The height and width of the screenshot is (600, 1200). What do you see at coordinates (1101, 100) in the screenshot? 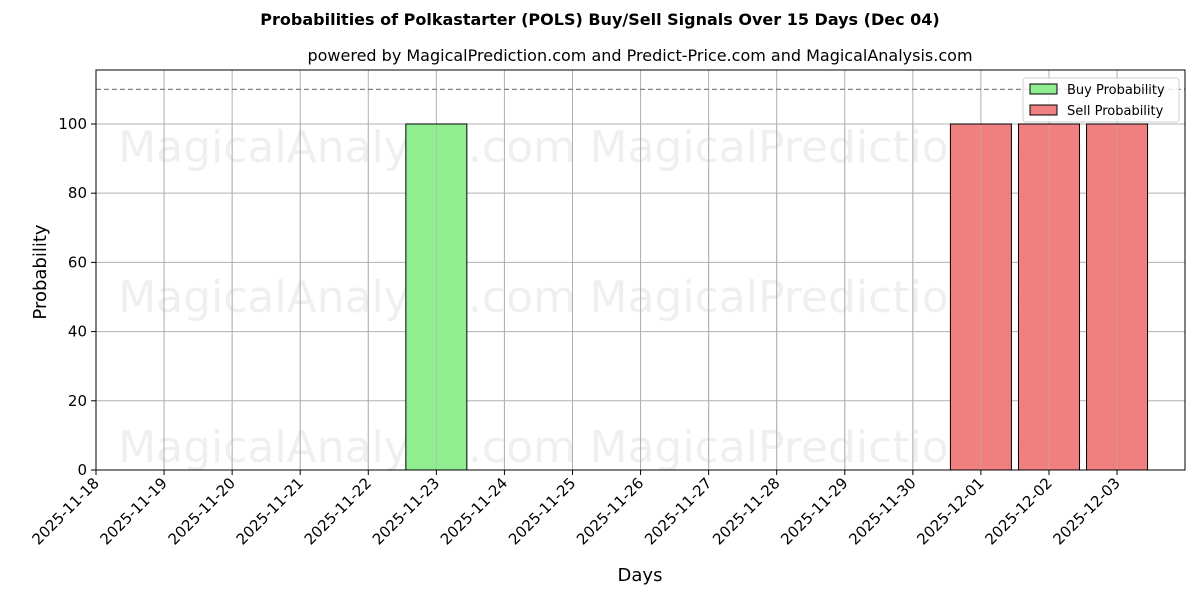
I see `legend: Buy Probability Sell Probability` at bounding box center [1101, 100].